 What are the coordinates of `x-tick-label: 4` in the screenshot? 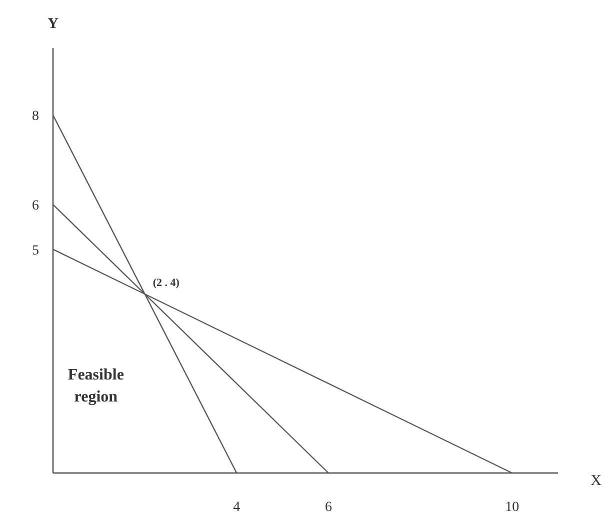 It's located at (236, 507).